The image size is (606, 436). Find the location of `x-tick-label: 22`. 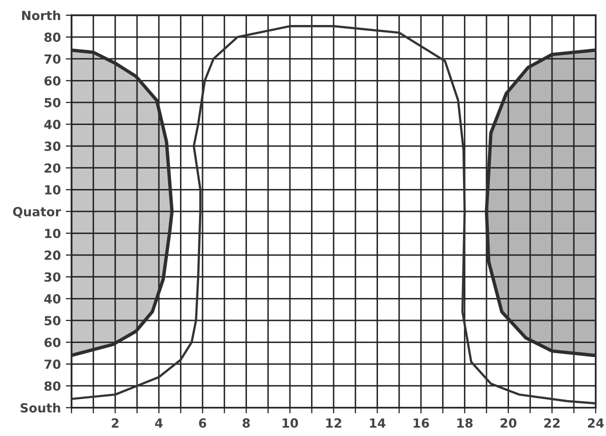

x-tick-label: 22 is located at coordinates (552, 423).